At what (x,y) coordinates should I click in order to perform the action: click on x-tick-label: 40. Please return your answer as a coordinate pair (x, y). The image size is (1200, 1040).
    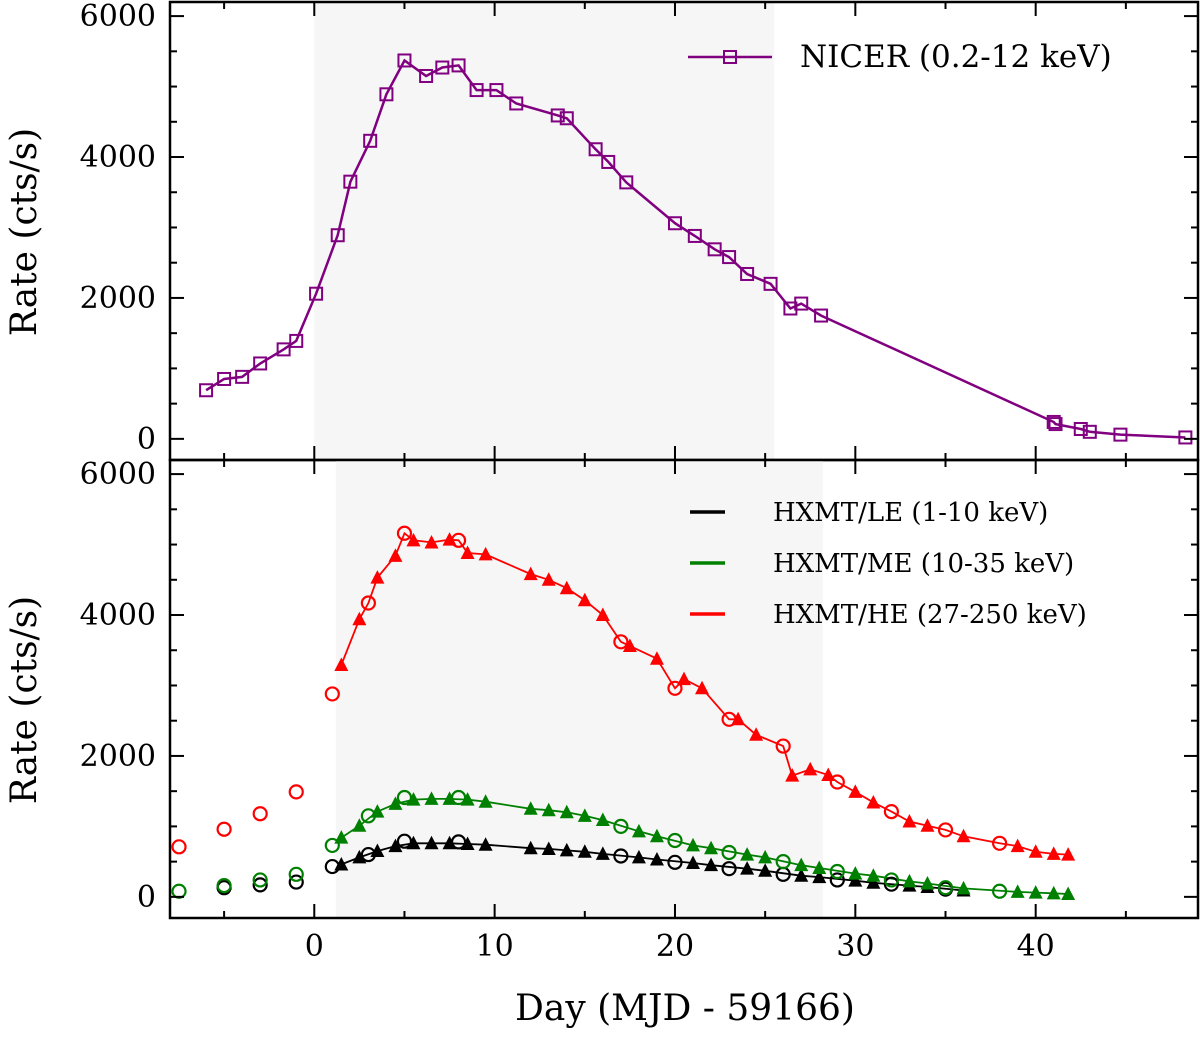
    Looking at the image, I should click on (1036, 946).